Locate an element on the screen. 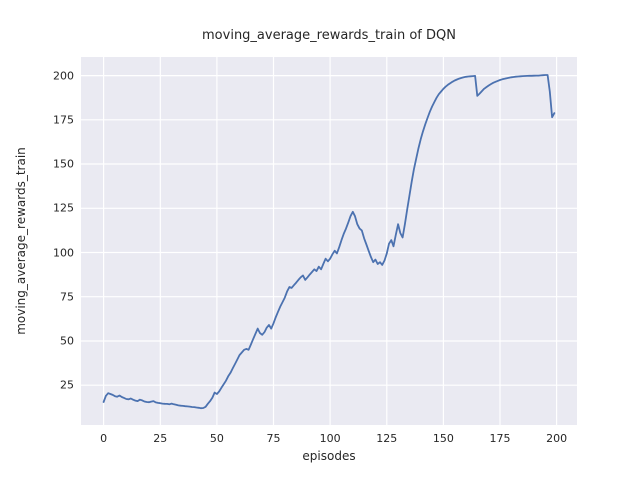 This screenshot has height=480, width=640. x-tick-label: 200 is located at coordinates (557, 438).